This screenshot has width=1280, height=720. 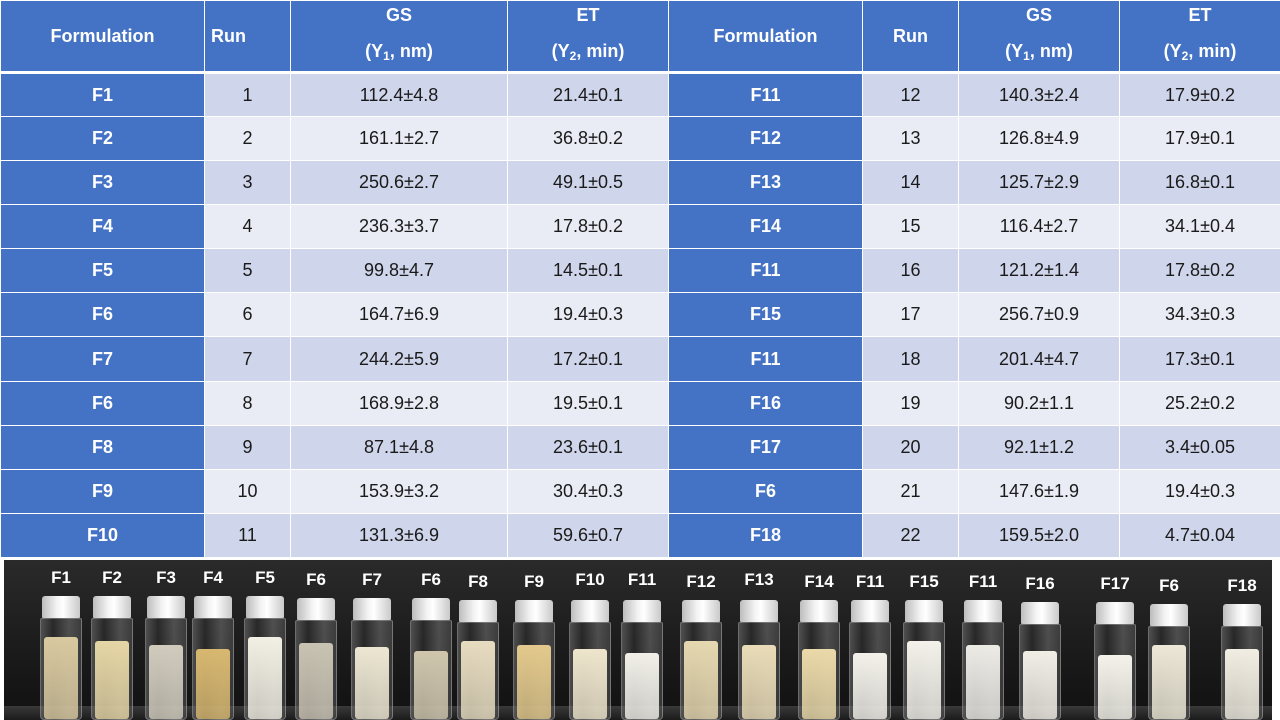 I want to click on et-cell: 34.3±0.3, so click(x=1199, y=315).